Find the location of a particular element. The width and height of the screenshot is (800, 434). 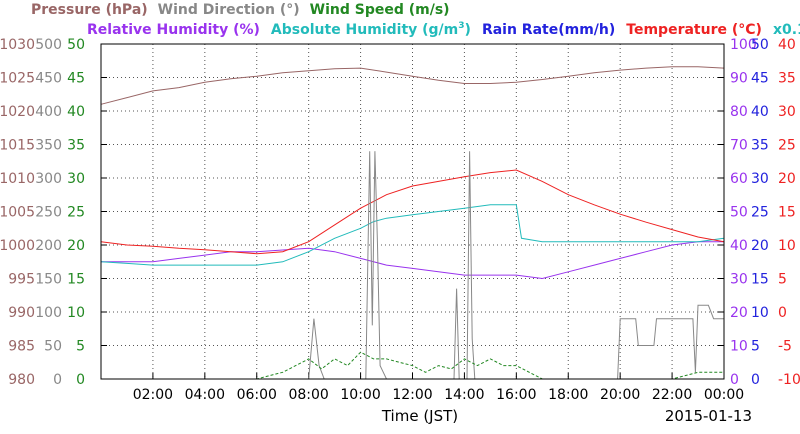

y-tick-label: 250 is located at coordinates (48, 213).